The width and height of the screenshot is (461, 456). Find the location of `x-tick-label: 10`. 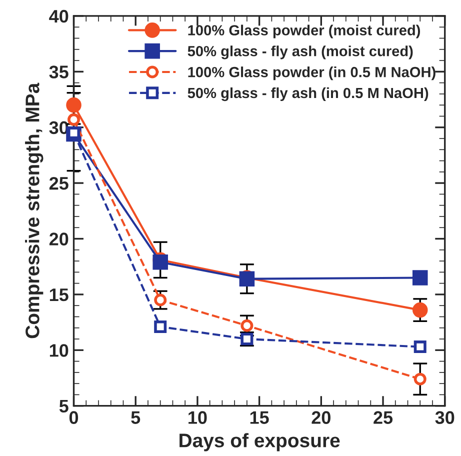

x-tick-label: 10 is located at coordinates (197, 417).